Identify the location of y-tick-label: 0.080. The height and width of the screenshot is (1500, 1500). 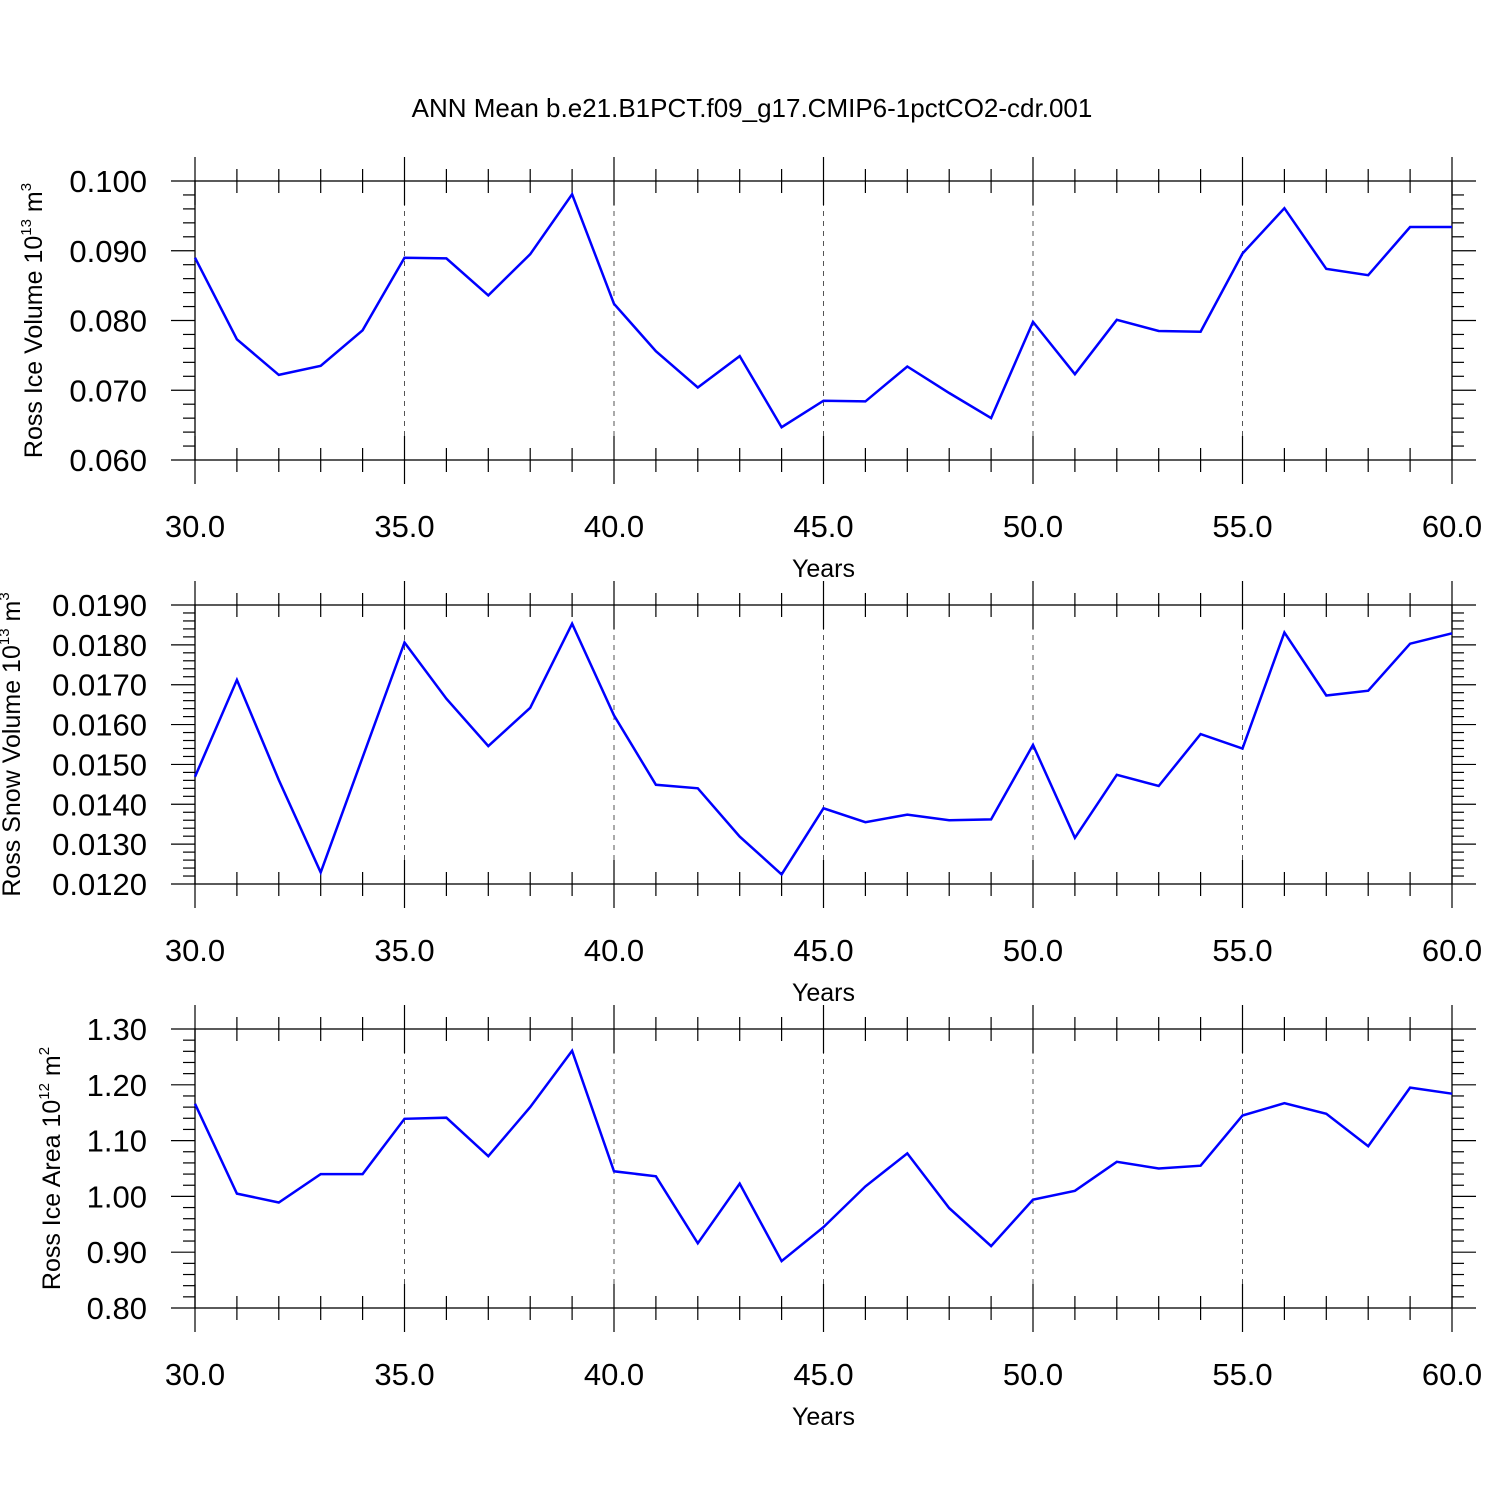
(108, 321).